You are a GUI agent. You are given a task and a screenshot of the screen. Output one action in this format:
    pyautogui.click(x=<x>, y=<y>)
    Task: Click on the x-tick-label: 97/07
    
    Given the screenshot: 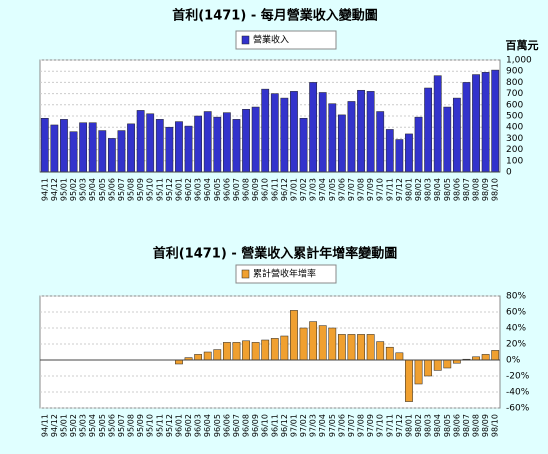 What is the action you would take?
    pyautogui.click(x=351, y=425)
    